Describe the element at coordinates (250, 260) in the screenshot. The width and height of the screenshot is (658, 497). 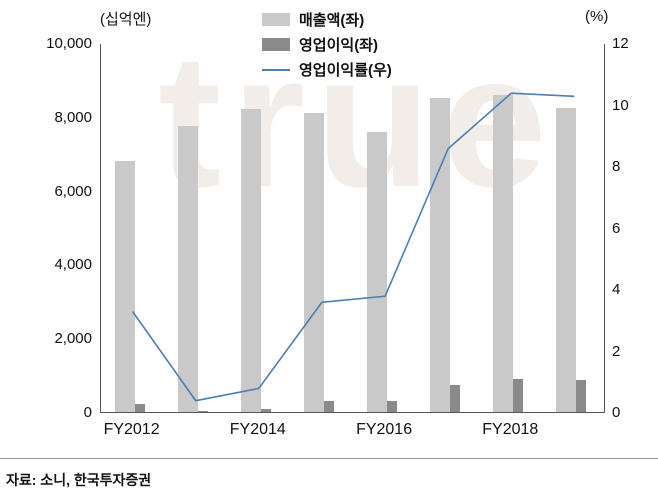
I see `revenue-bar-FY2014` at that location.